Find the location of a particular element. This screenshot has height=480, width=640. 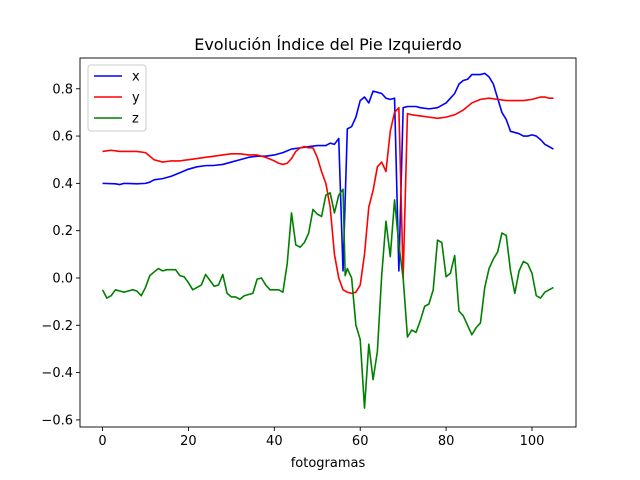

x-tick-label: 100 is located at coordinates (532, 441).